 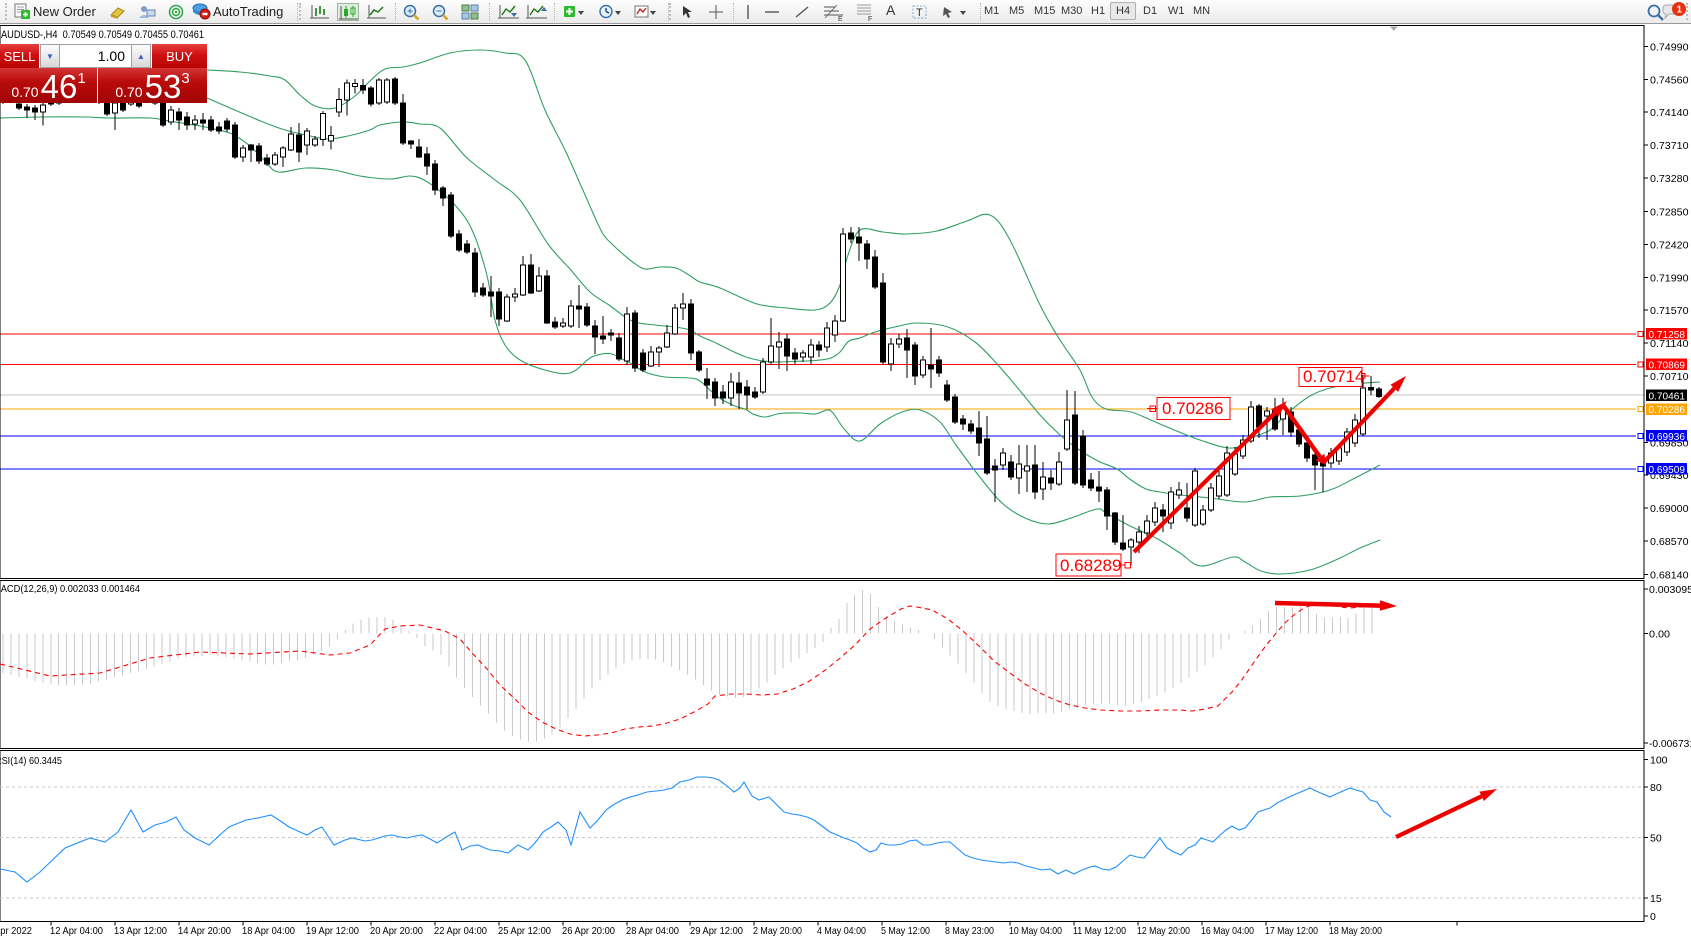 What do you see at coordinates (524, 931) in the screenshot?
I see `svg-text: 25 Apr 12:00` at bounding box center [524, 931].